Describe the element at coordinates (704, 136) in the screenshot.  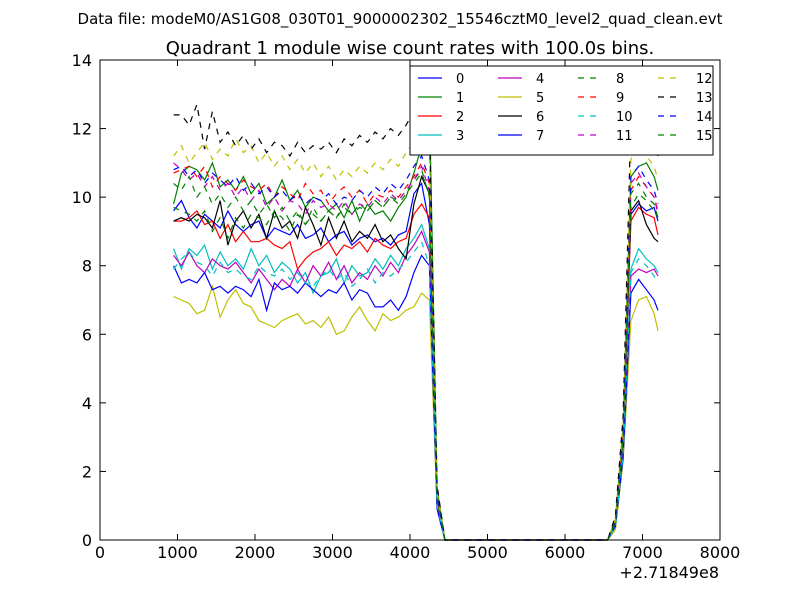
I see `legend-label-15: 15` at that location.